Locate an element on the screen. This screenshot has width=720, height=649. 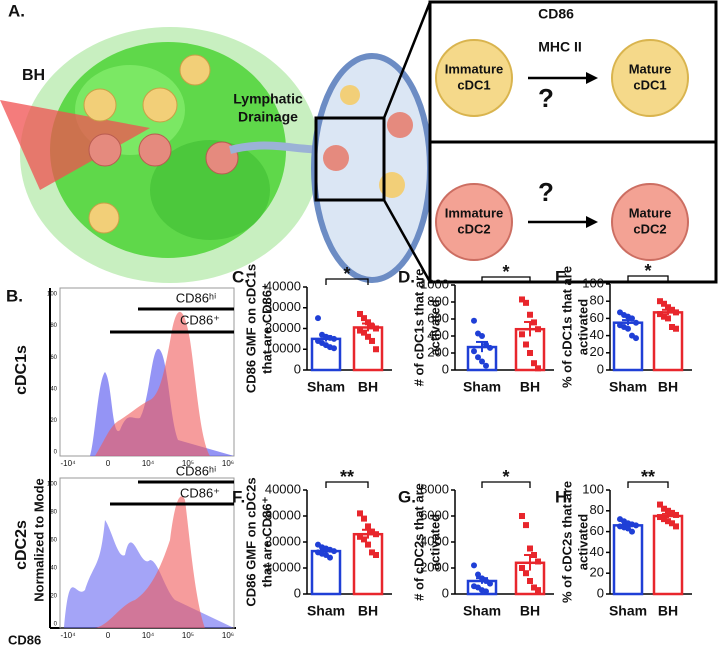
histogram is located at coordinates (147, 574).